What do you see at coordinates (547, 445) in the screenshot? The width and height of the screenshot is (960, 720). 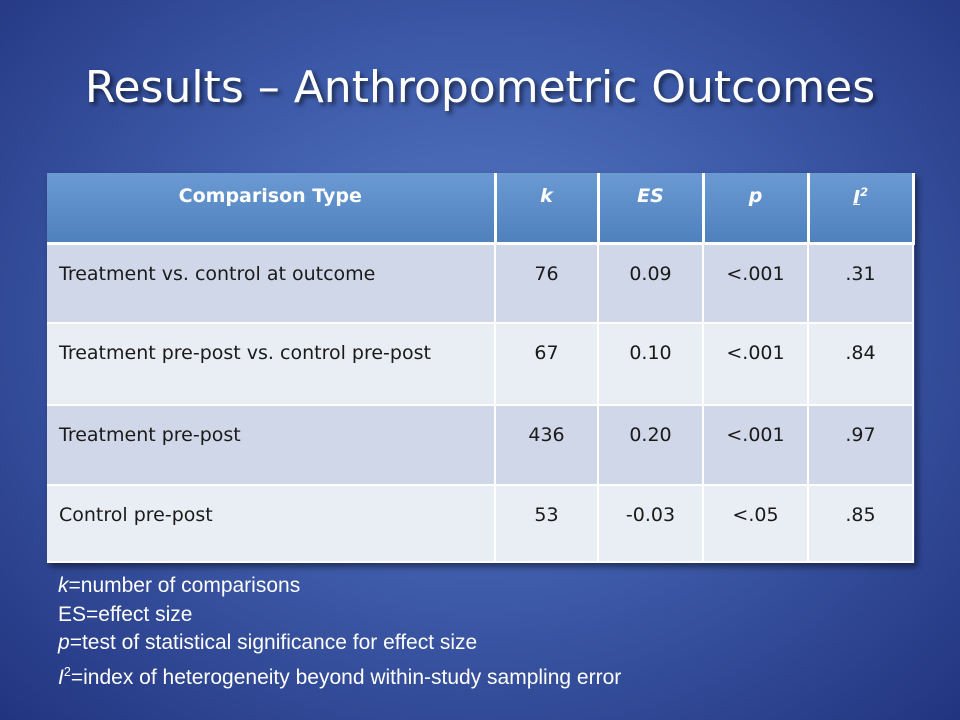 I see `value-cell: 436` at bounding box center [547, 445].